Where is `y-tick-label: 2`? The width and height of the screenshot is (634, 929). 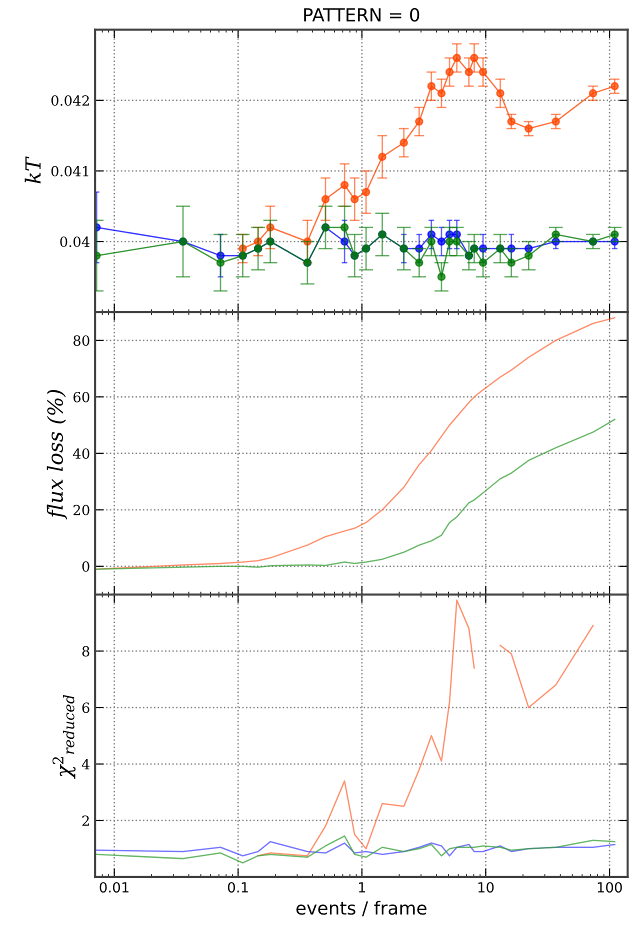
y-tick-label: 2 is located at coordinates (85, 820).